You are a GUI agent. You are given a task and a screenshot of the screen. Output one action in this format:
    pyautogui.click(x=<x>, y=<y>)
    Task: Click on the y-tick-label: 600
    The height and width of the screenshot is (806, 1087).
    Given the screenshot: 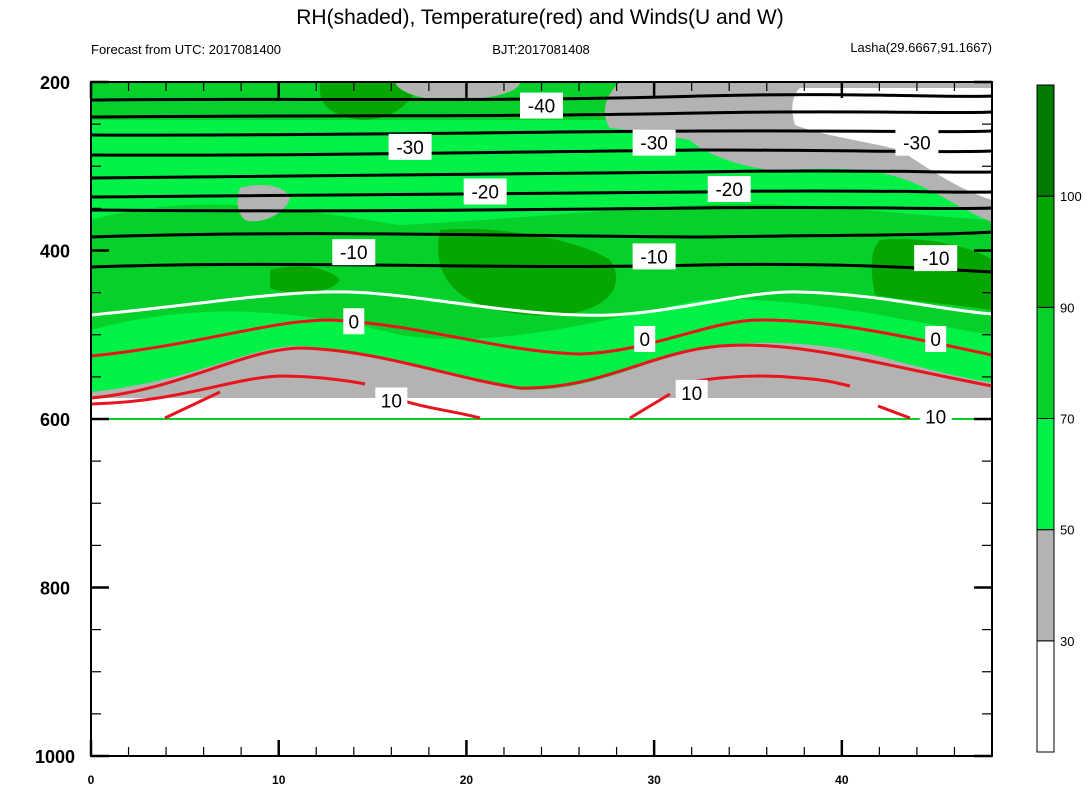 What is the action you would take?
    pyautogui.click(x=55, y=420)
    